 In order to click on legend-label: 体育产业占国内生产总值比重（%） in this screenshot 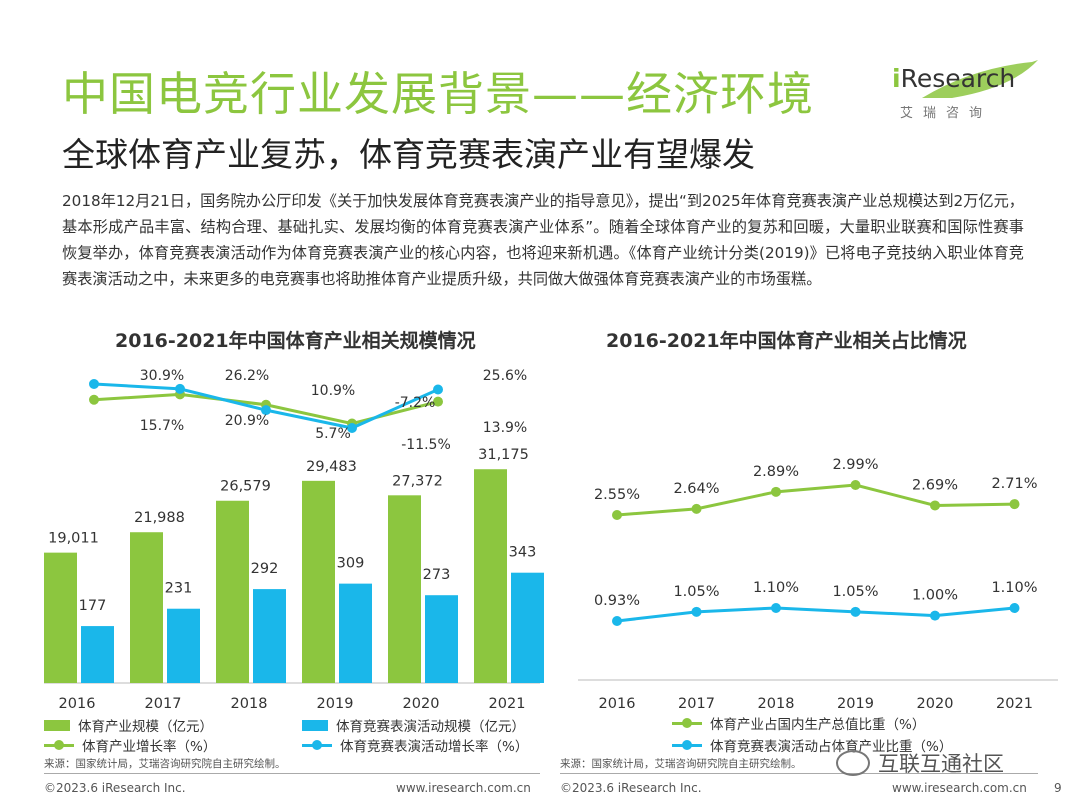, I will do `click(818, 725)`.